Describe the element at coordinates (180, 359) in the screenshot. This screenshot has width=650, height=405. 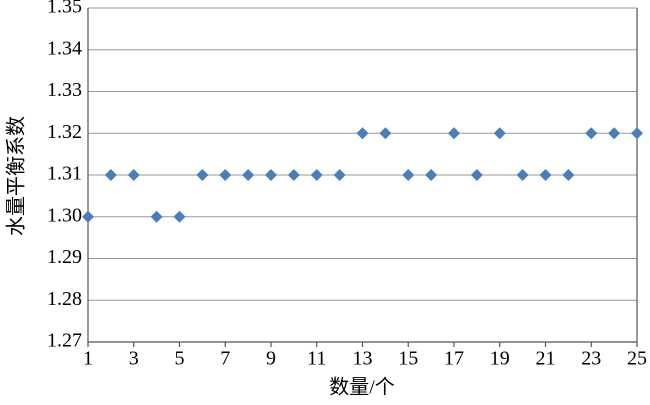
I see `x-tick-label: 5` at that location.